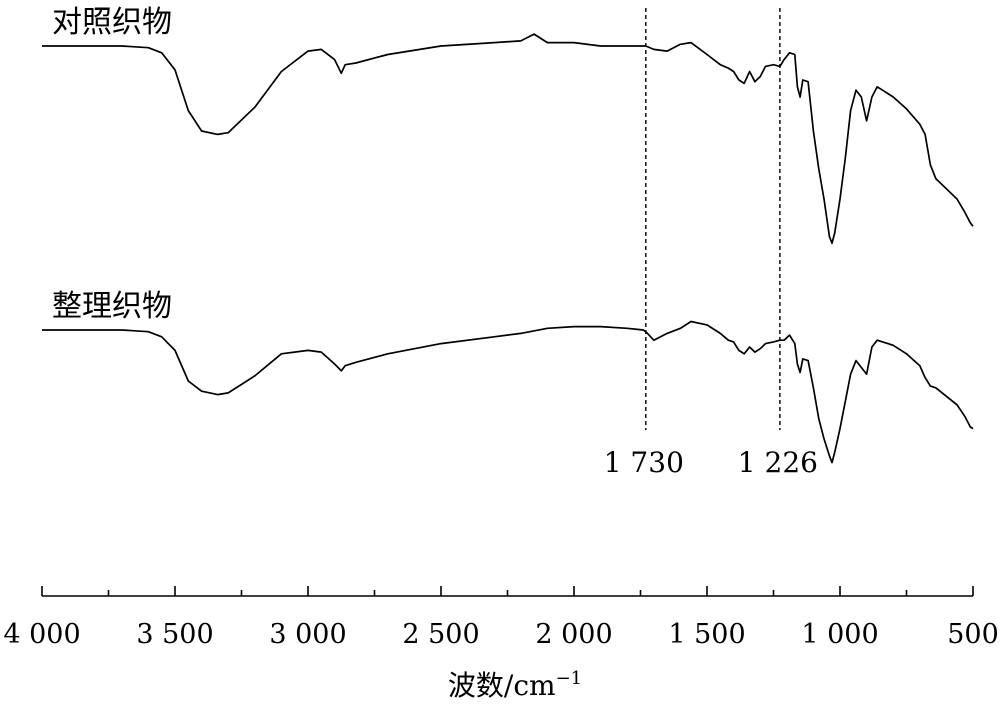 The height and width of the screenshot is (710, 1000). I want to click on x-tick-label: 1 500, so click(706, 634).